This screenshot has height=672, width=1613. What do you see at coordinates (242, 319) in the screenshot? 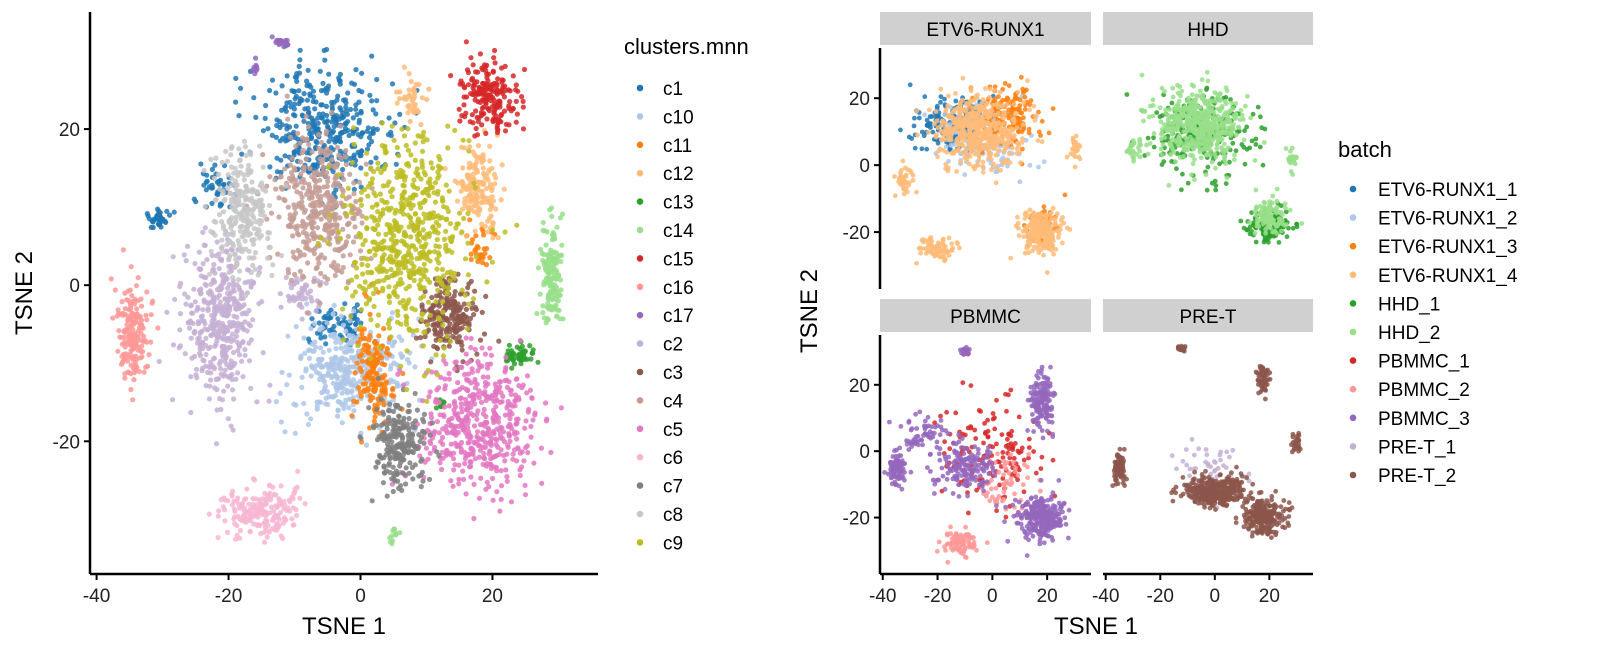
I see `cluster-c2` at bounding box center [242, 319].